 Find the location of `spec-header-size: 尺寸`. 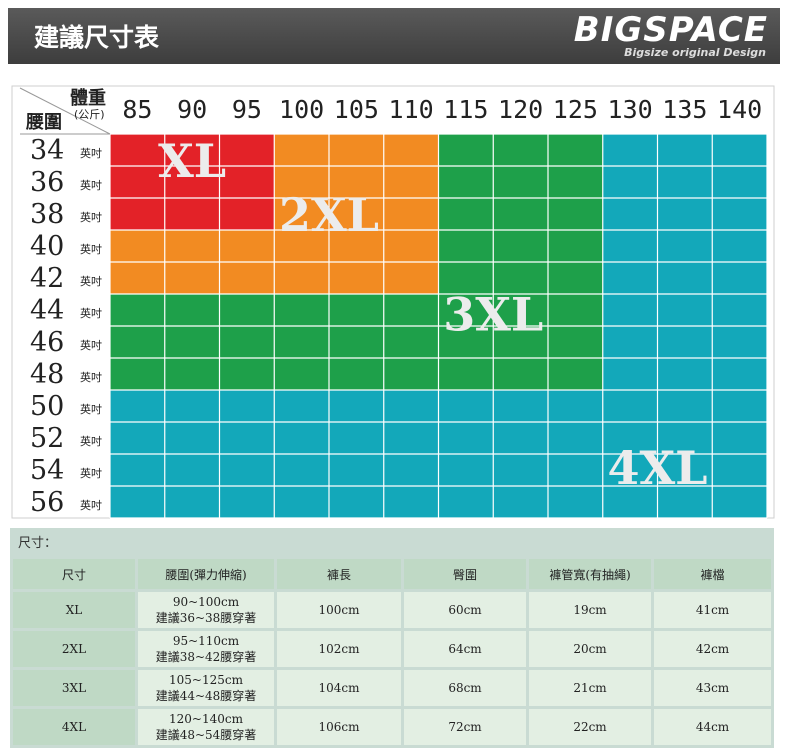

spec-header-size: 尺寸 is located at coordinates (74, 574).